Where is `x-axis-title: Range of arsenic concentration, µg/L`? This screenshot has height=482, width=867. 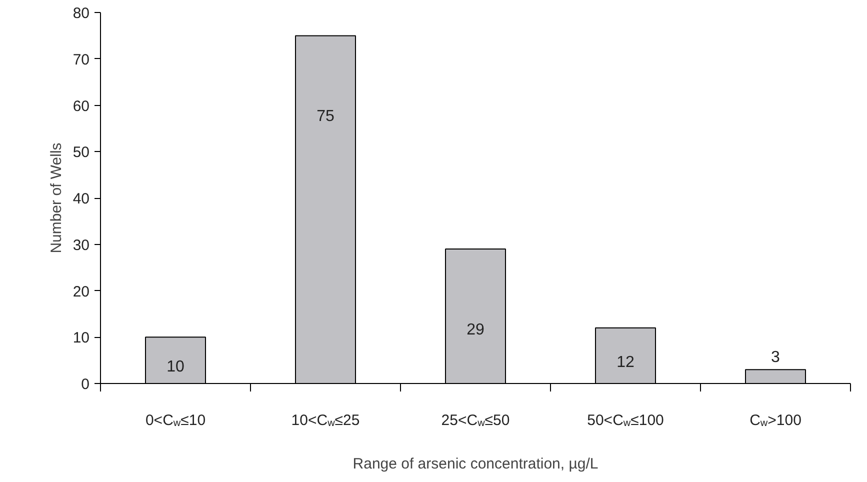 x-axis-title: Range of arsenic concentration, µg/L is located at coordinates (475, 464).